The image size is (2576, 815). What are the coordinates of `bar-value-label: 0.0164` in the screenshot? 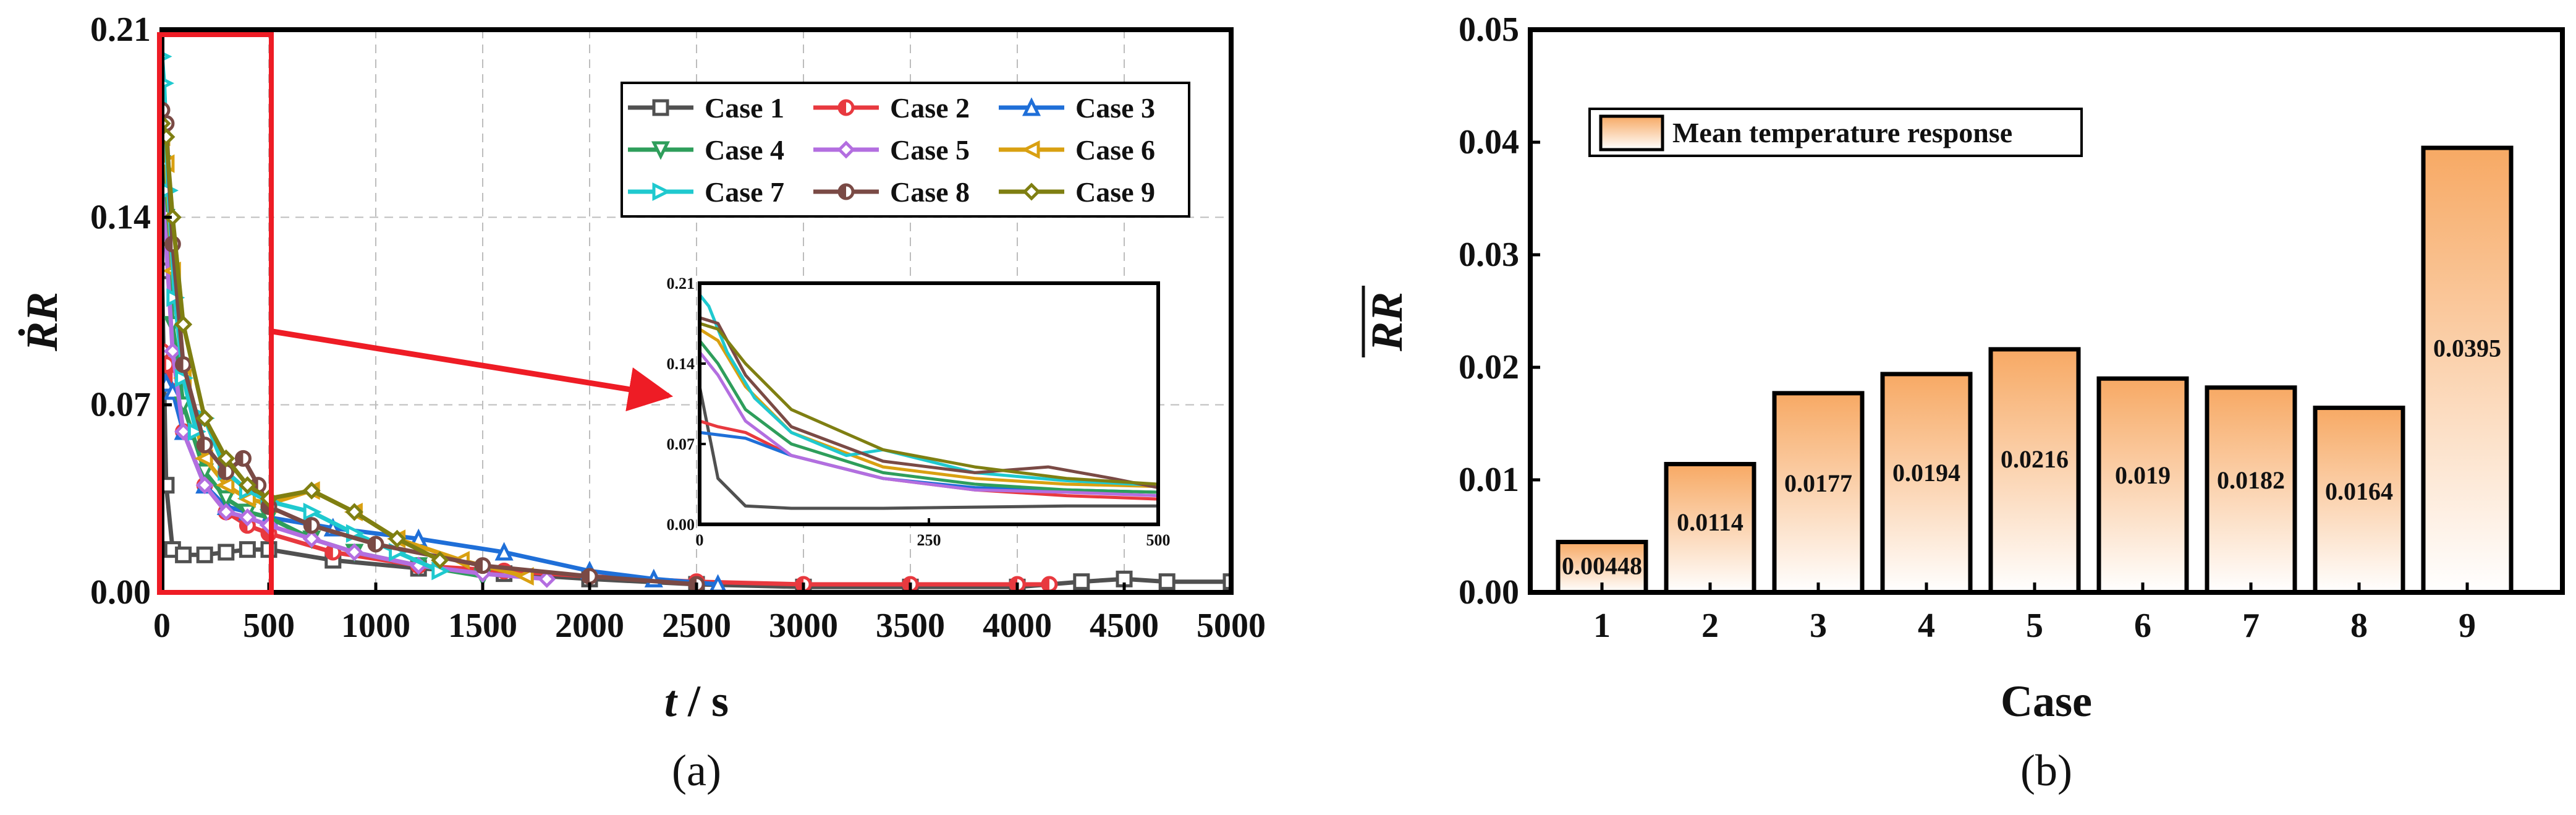 It's located at (2359, 491).